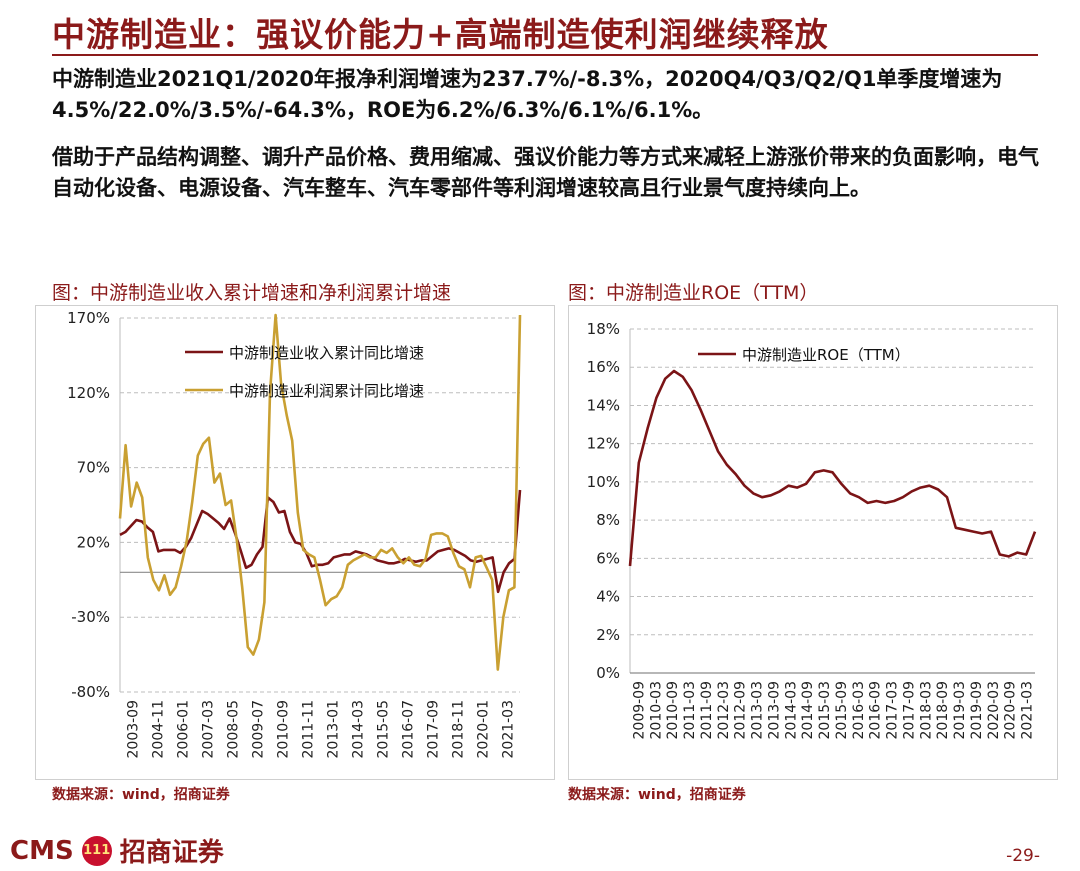  I want to click on x-tick-label: 2012-09, so click(741, 710).